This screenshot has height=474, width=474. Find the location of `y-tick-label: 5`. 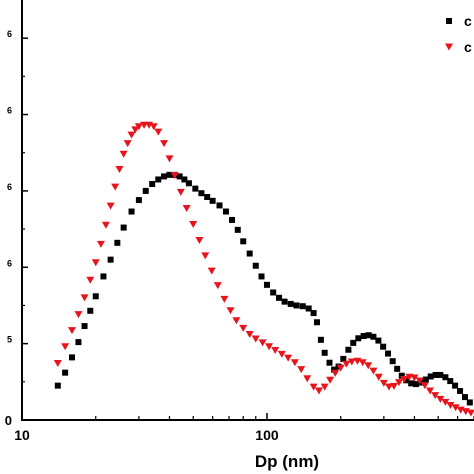

y-tick-label: 5 is located at coordinates (9, 340).